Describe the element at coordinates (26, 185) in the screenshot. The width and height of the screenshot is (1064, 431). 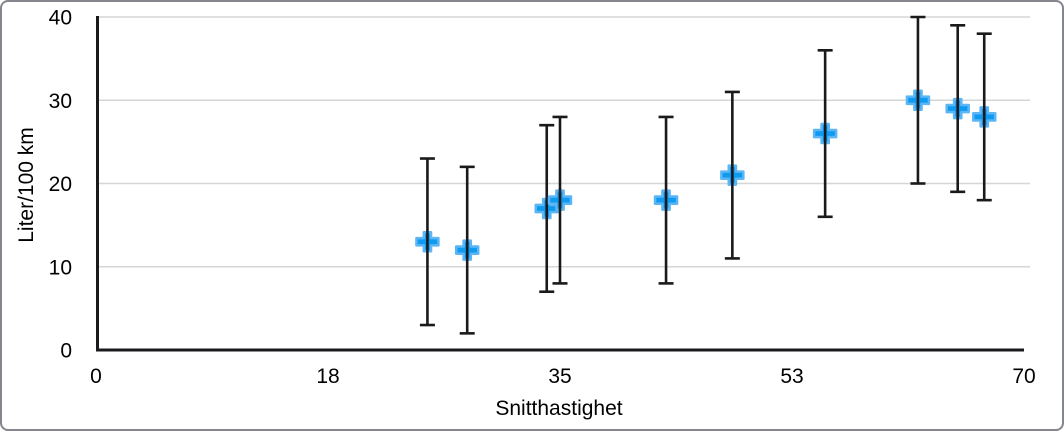
I see `y-axis-title: Liter/100 km` at that location.